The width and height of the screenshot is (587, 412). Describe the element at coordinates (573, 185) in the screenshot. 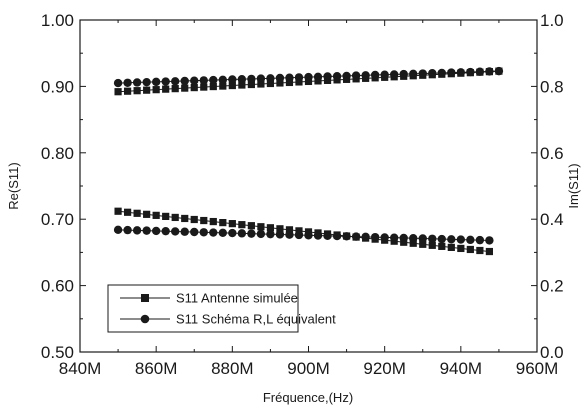

I see `y-axis-label-right: Im(S11)` at that location.